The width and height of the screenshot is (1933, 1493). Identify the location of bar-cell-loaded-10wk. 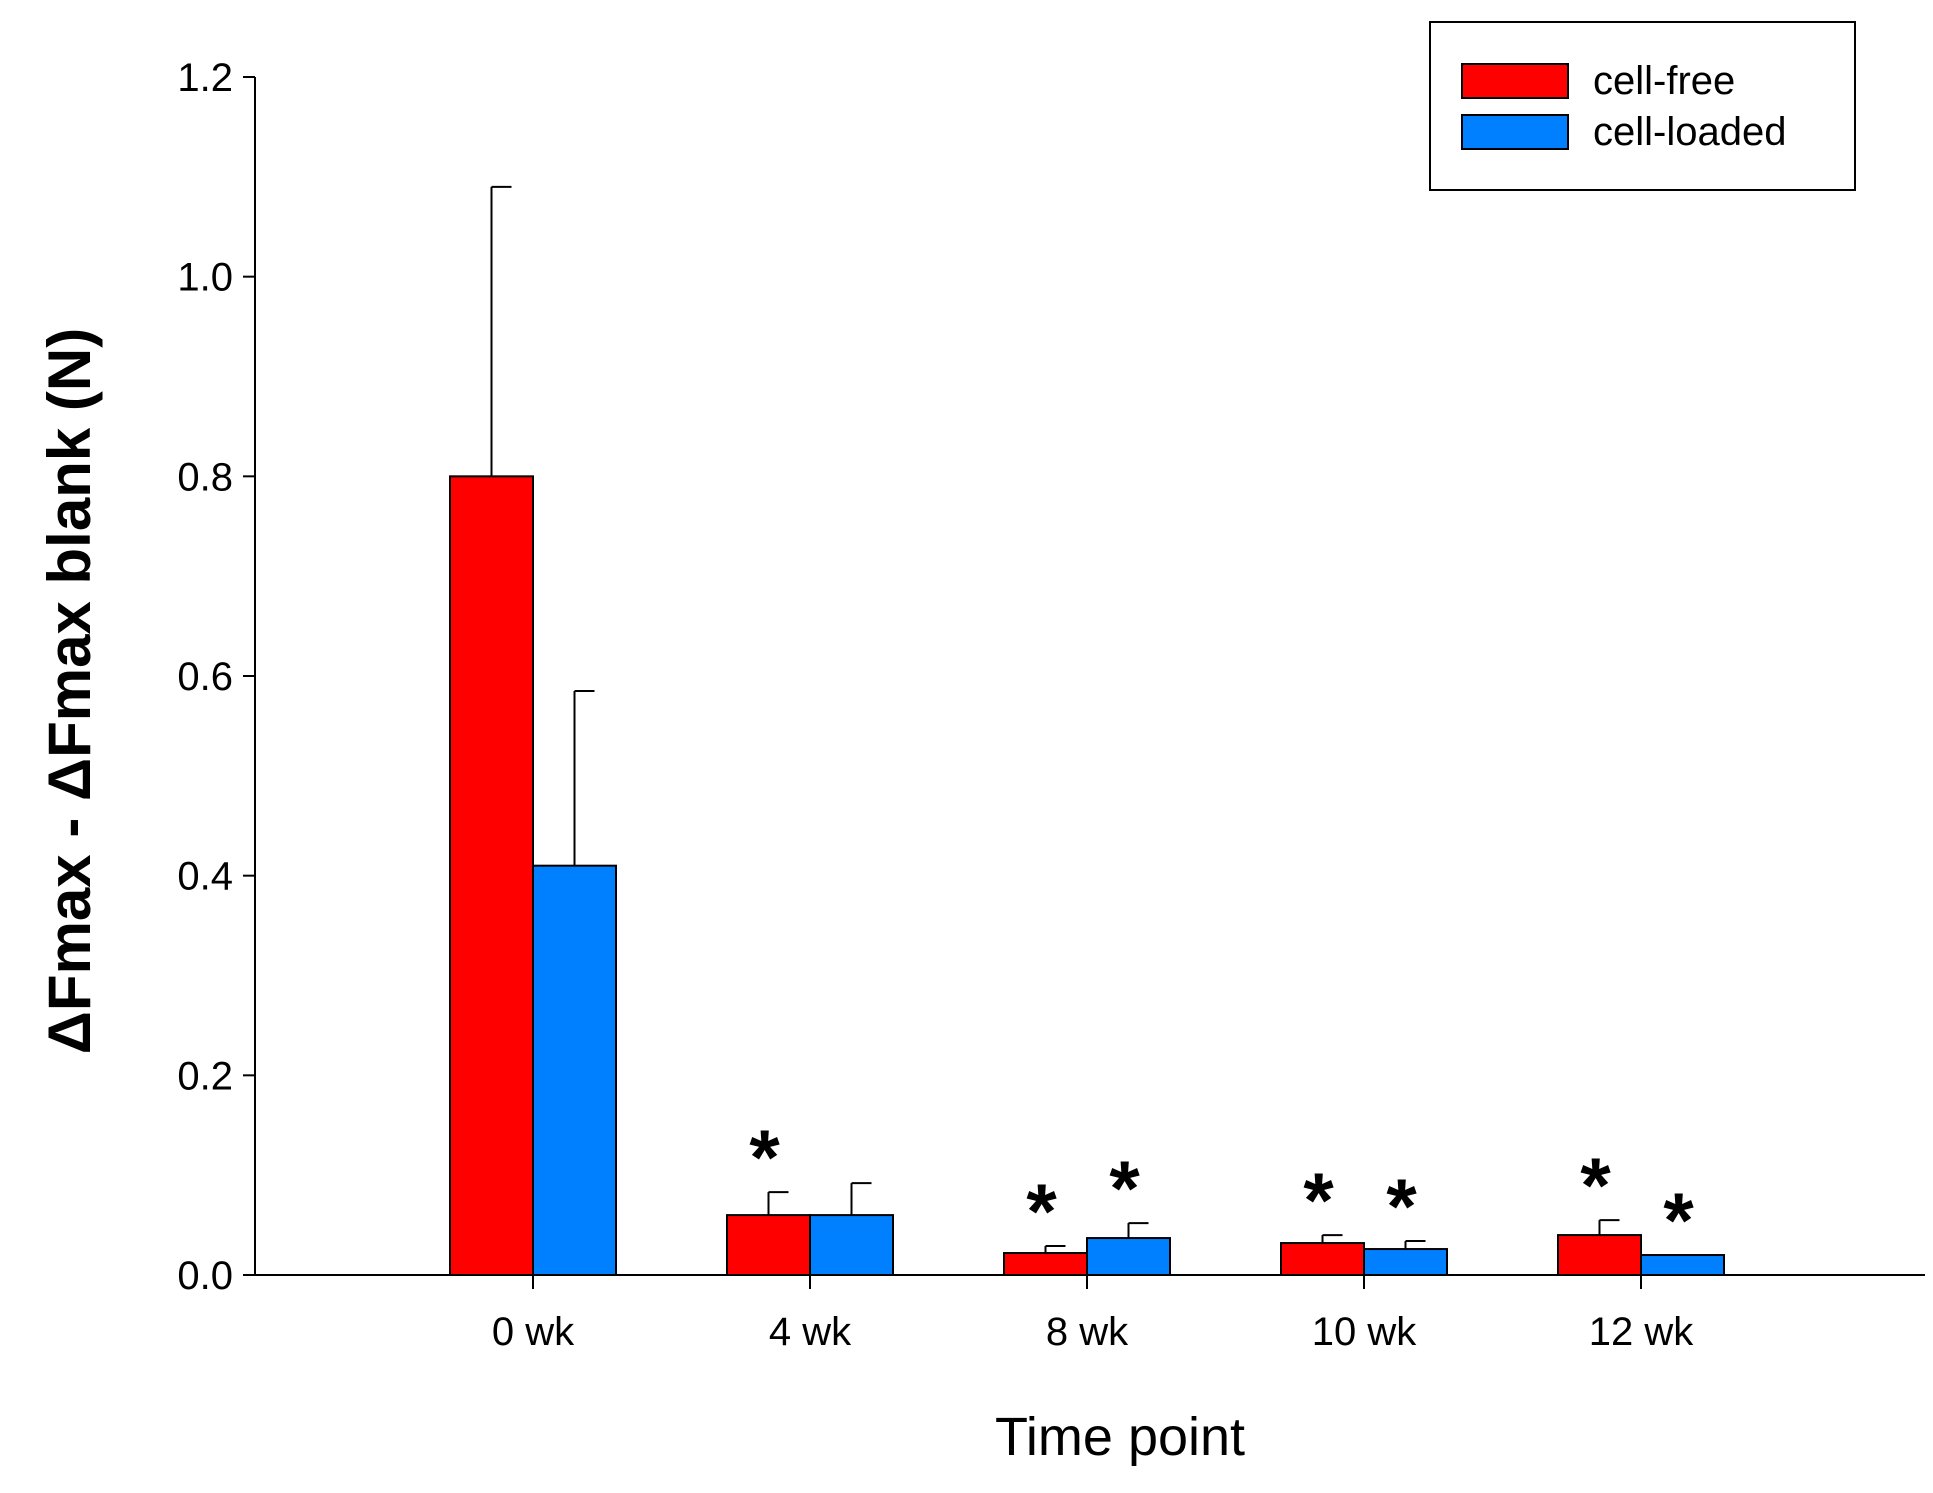
(1405, 1262).